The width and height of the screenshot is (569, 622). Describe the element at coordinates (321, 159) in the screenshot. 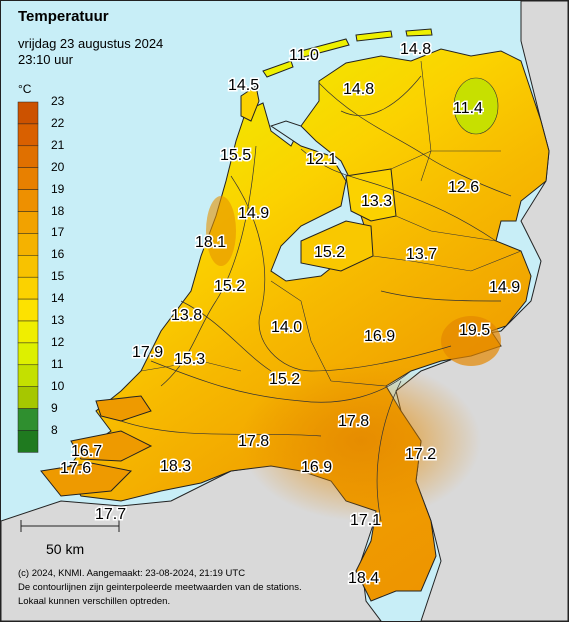

I see `station-temperature-label: 12.1` at that location.